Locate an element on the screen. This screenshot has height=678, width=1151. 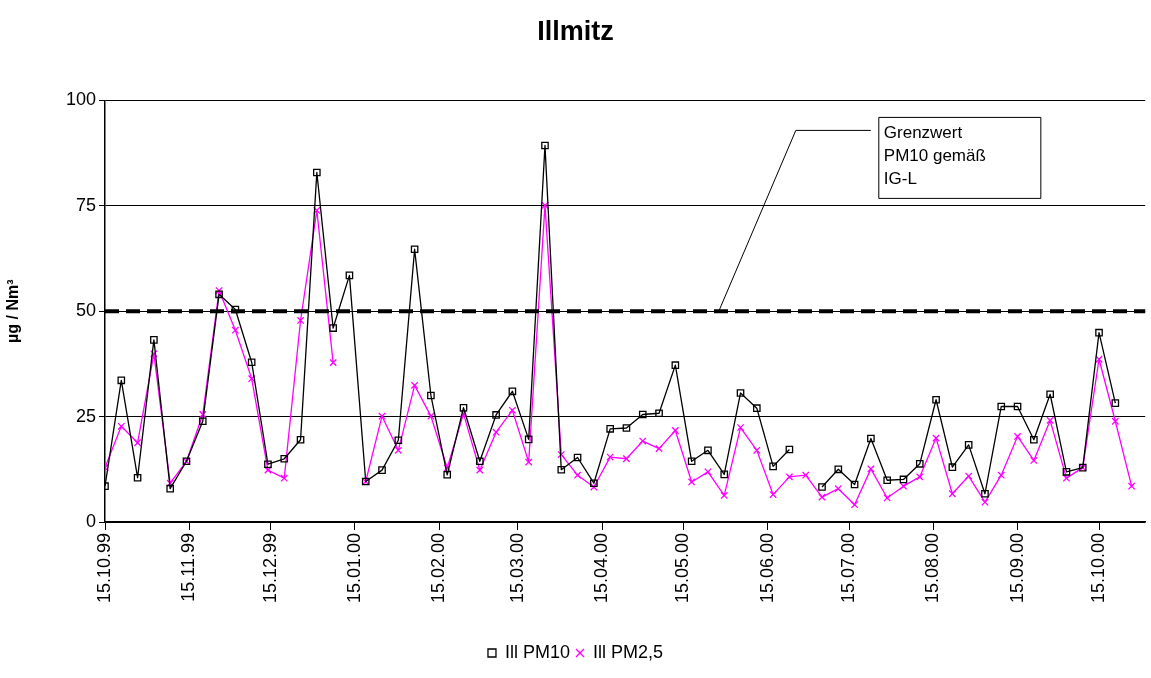
x-tick-label: 15.07.00 is located at coordinates (848, 568).